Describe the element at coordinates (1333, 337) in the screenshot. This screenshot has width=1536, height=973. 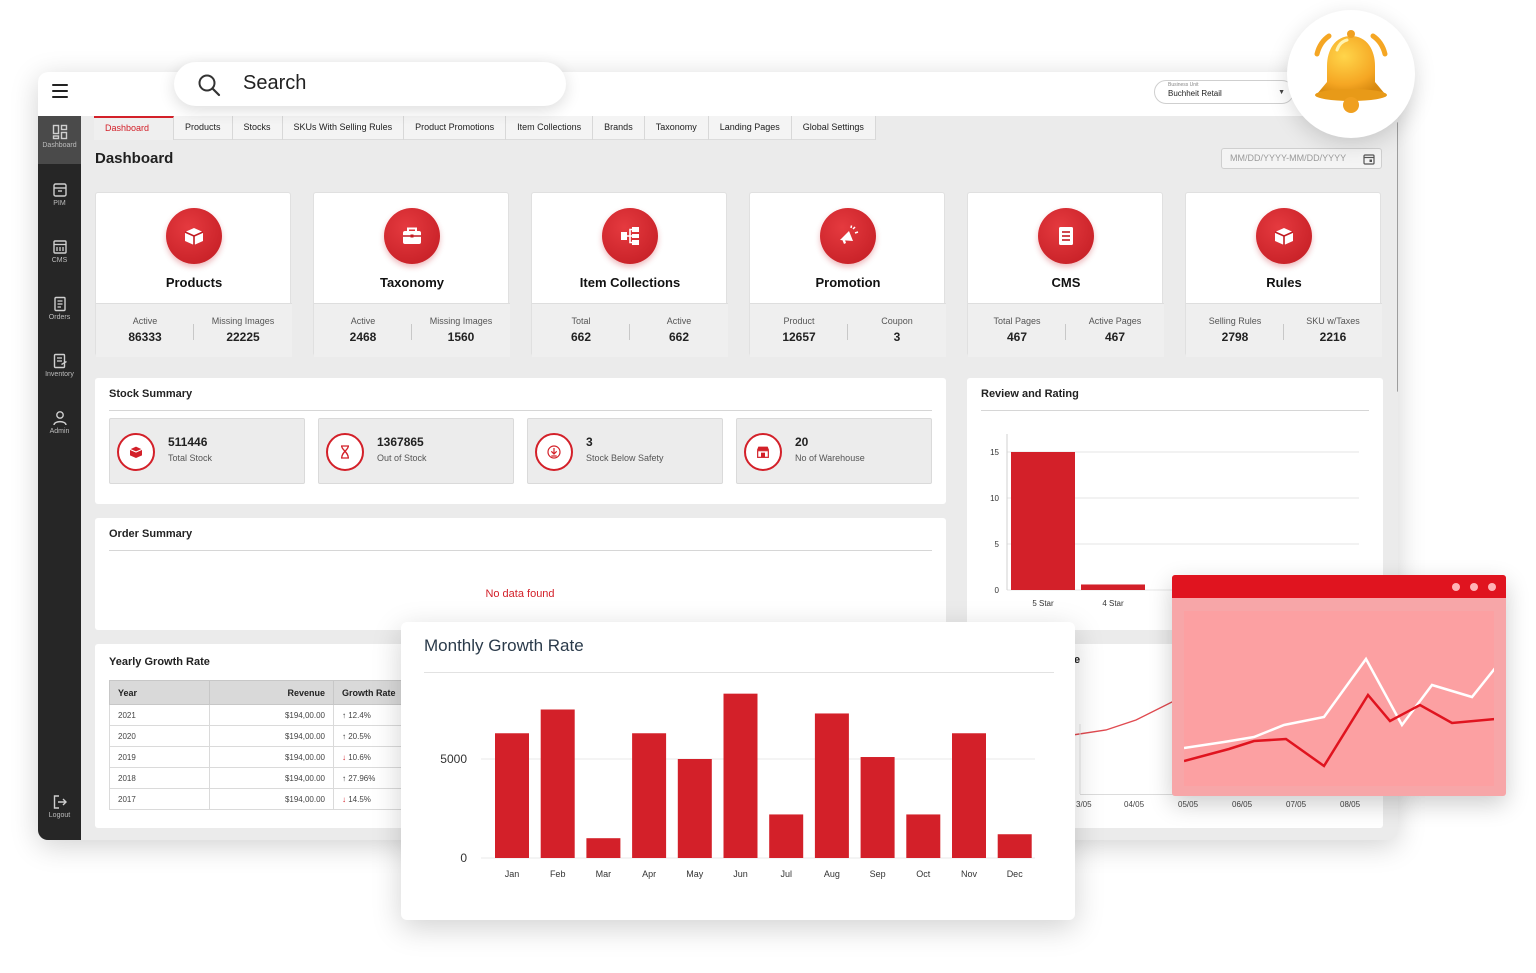
I see `card-value: 2216` at that location.